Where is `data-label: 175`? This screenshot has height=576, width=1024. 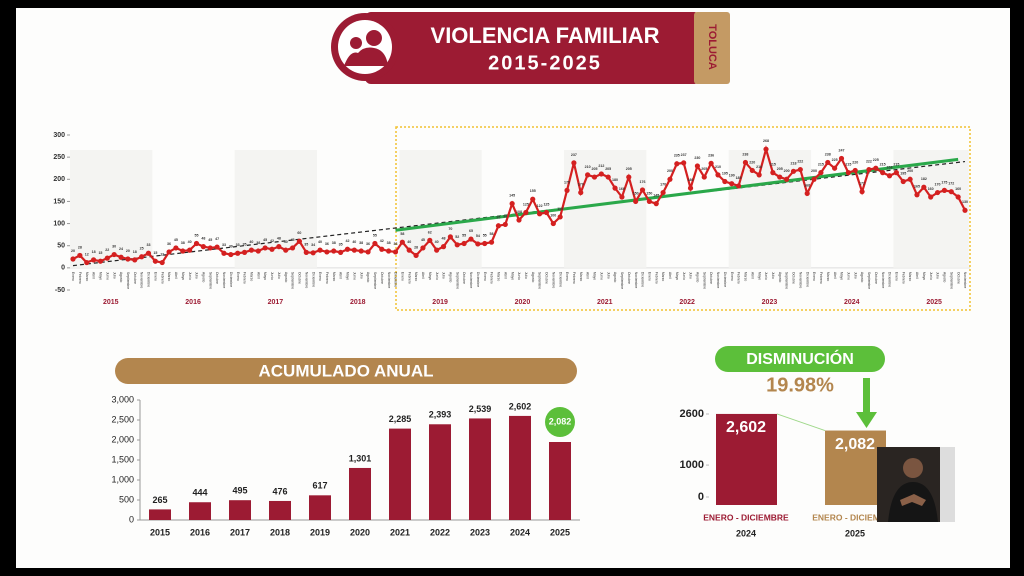
data-label: 175 is located at coordinates (567, 182).